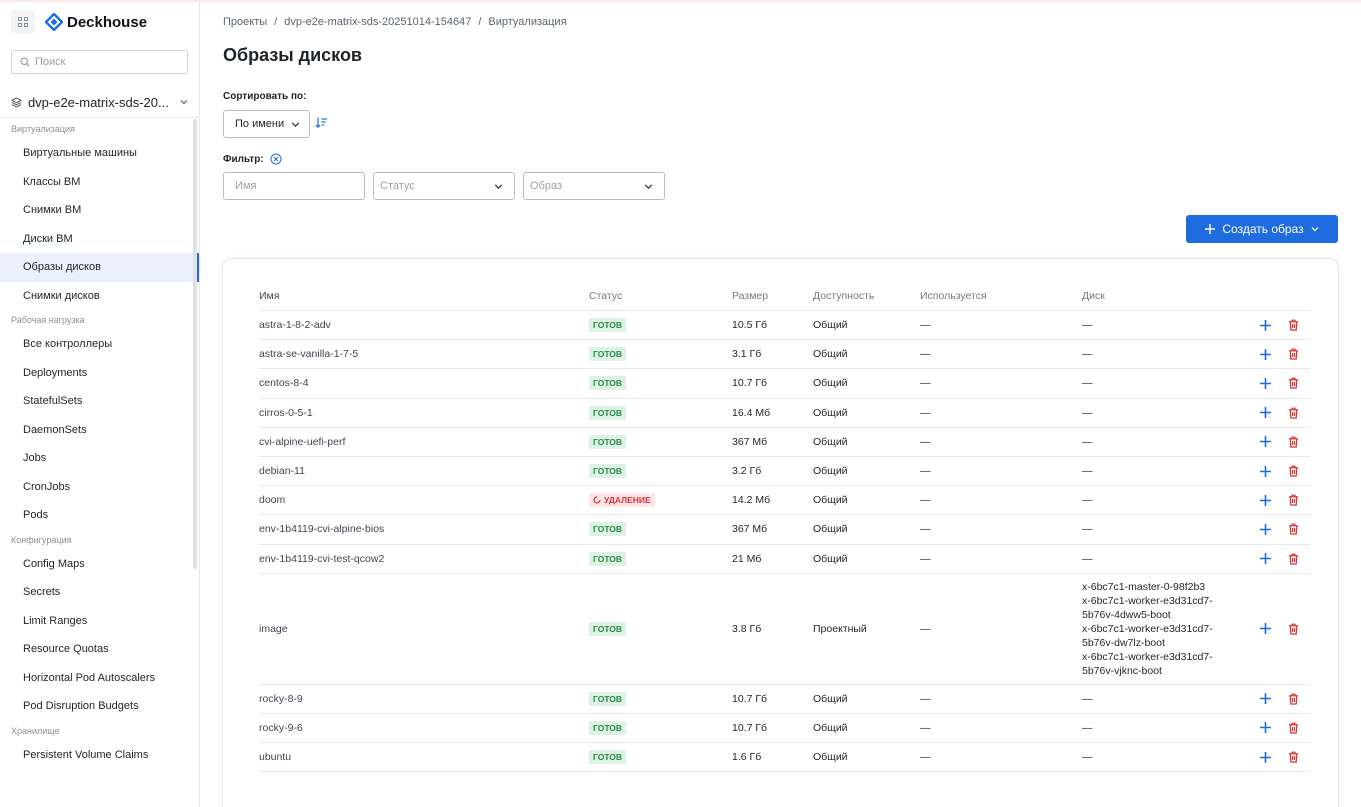 Image resolution: width=1361 pixels, height=807 pixels. Describe the element at coordinates (830, 325) in the screenshot. I see `access-cell: Общий` at that location.